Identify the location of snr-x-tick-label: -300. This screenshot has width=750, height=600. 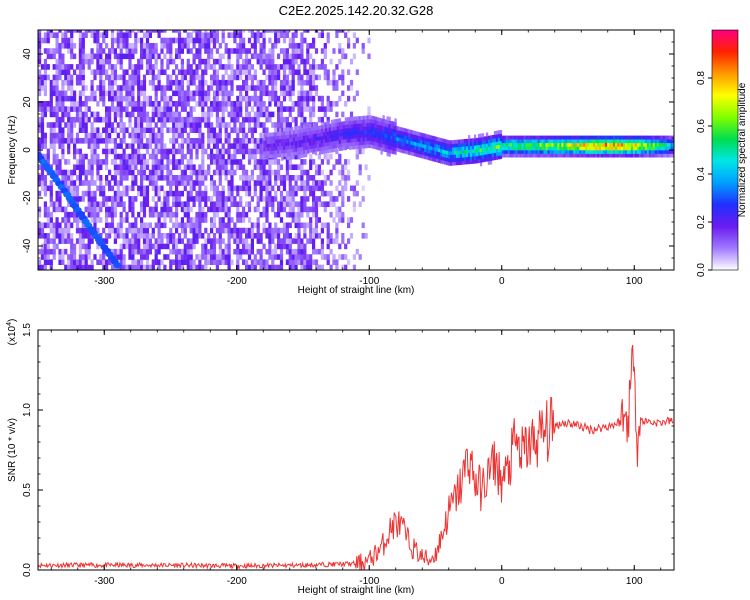
(104, 581).